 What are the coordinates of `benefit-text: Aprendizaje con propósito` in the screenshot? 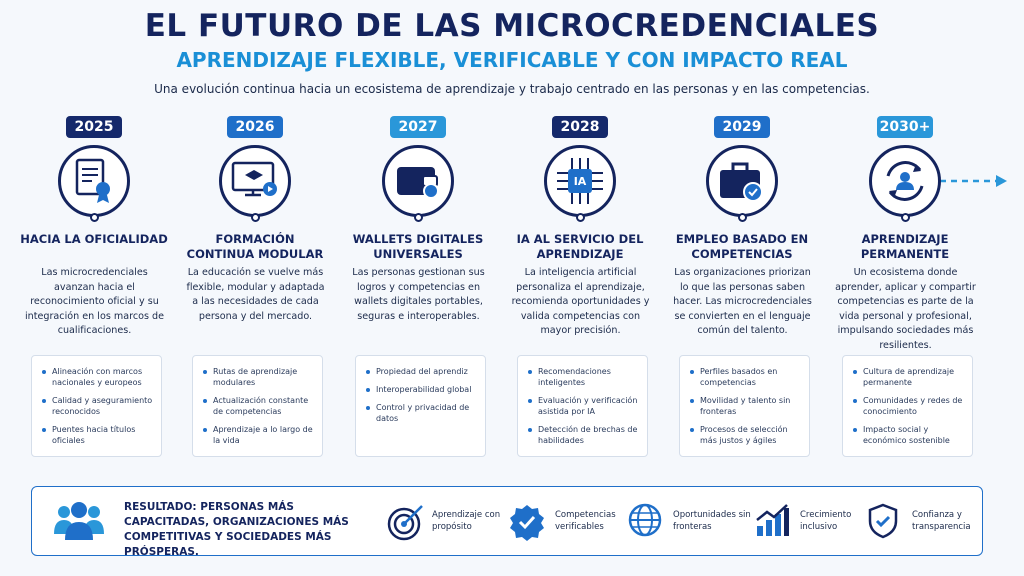 It's located at (466, 521).